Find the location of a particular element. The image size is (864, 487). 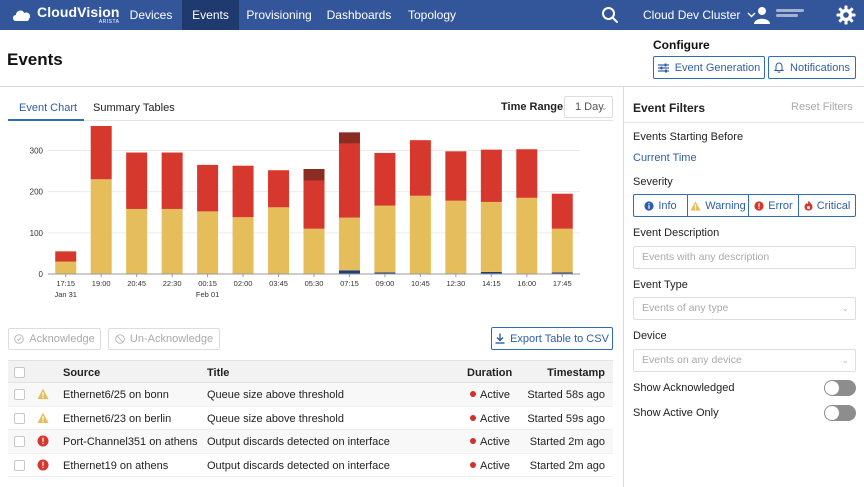

x-tick-label: 02:00 is located at coordinates (243, 283).